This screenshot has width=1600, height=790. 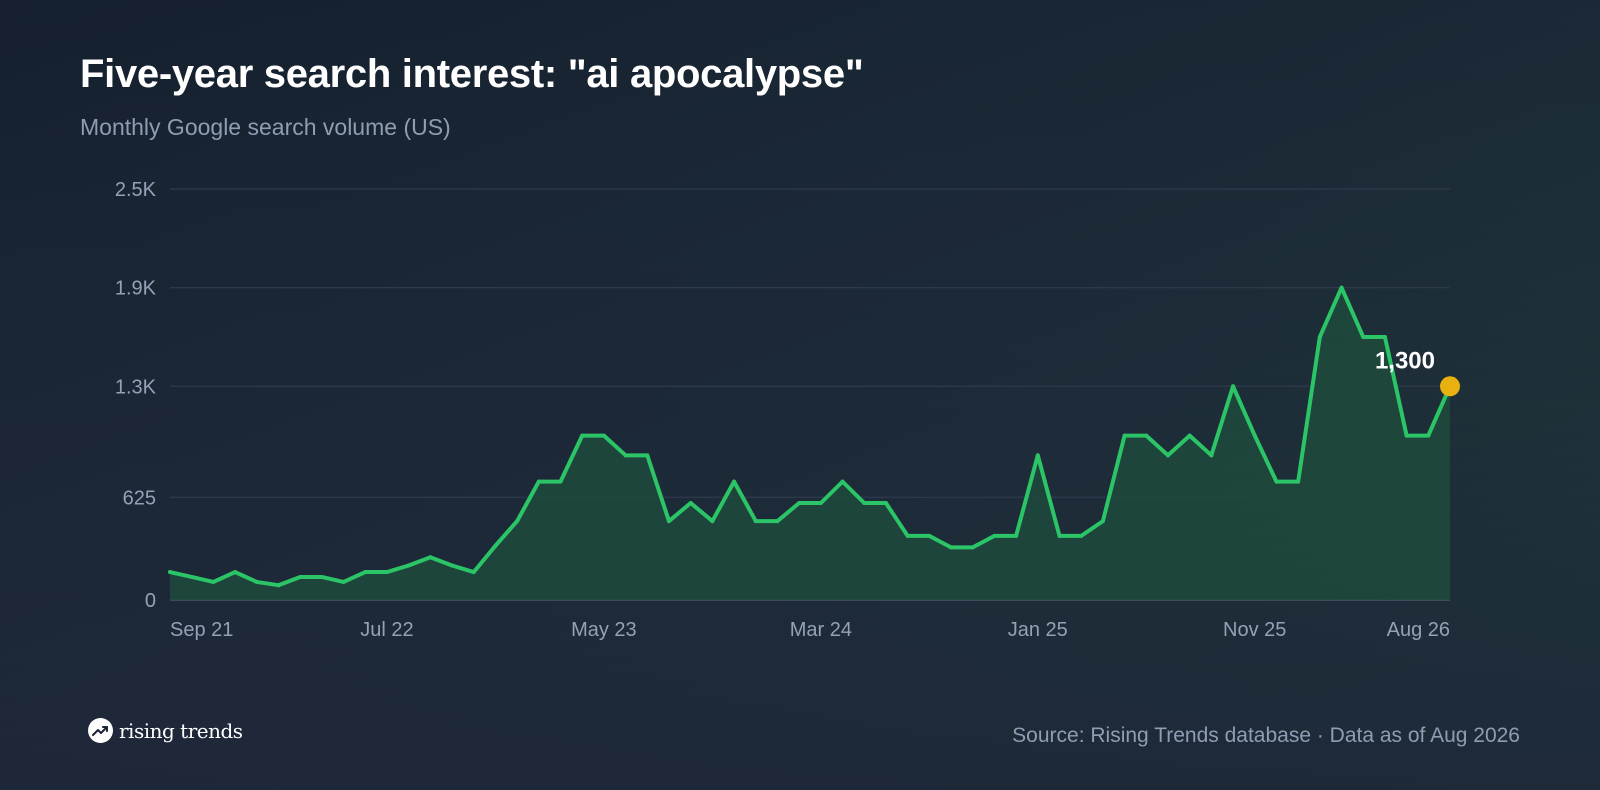 I want to click on y-tick-label: 1.3K, so click(x=136, y=387).